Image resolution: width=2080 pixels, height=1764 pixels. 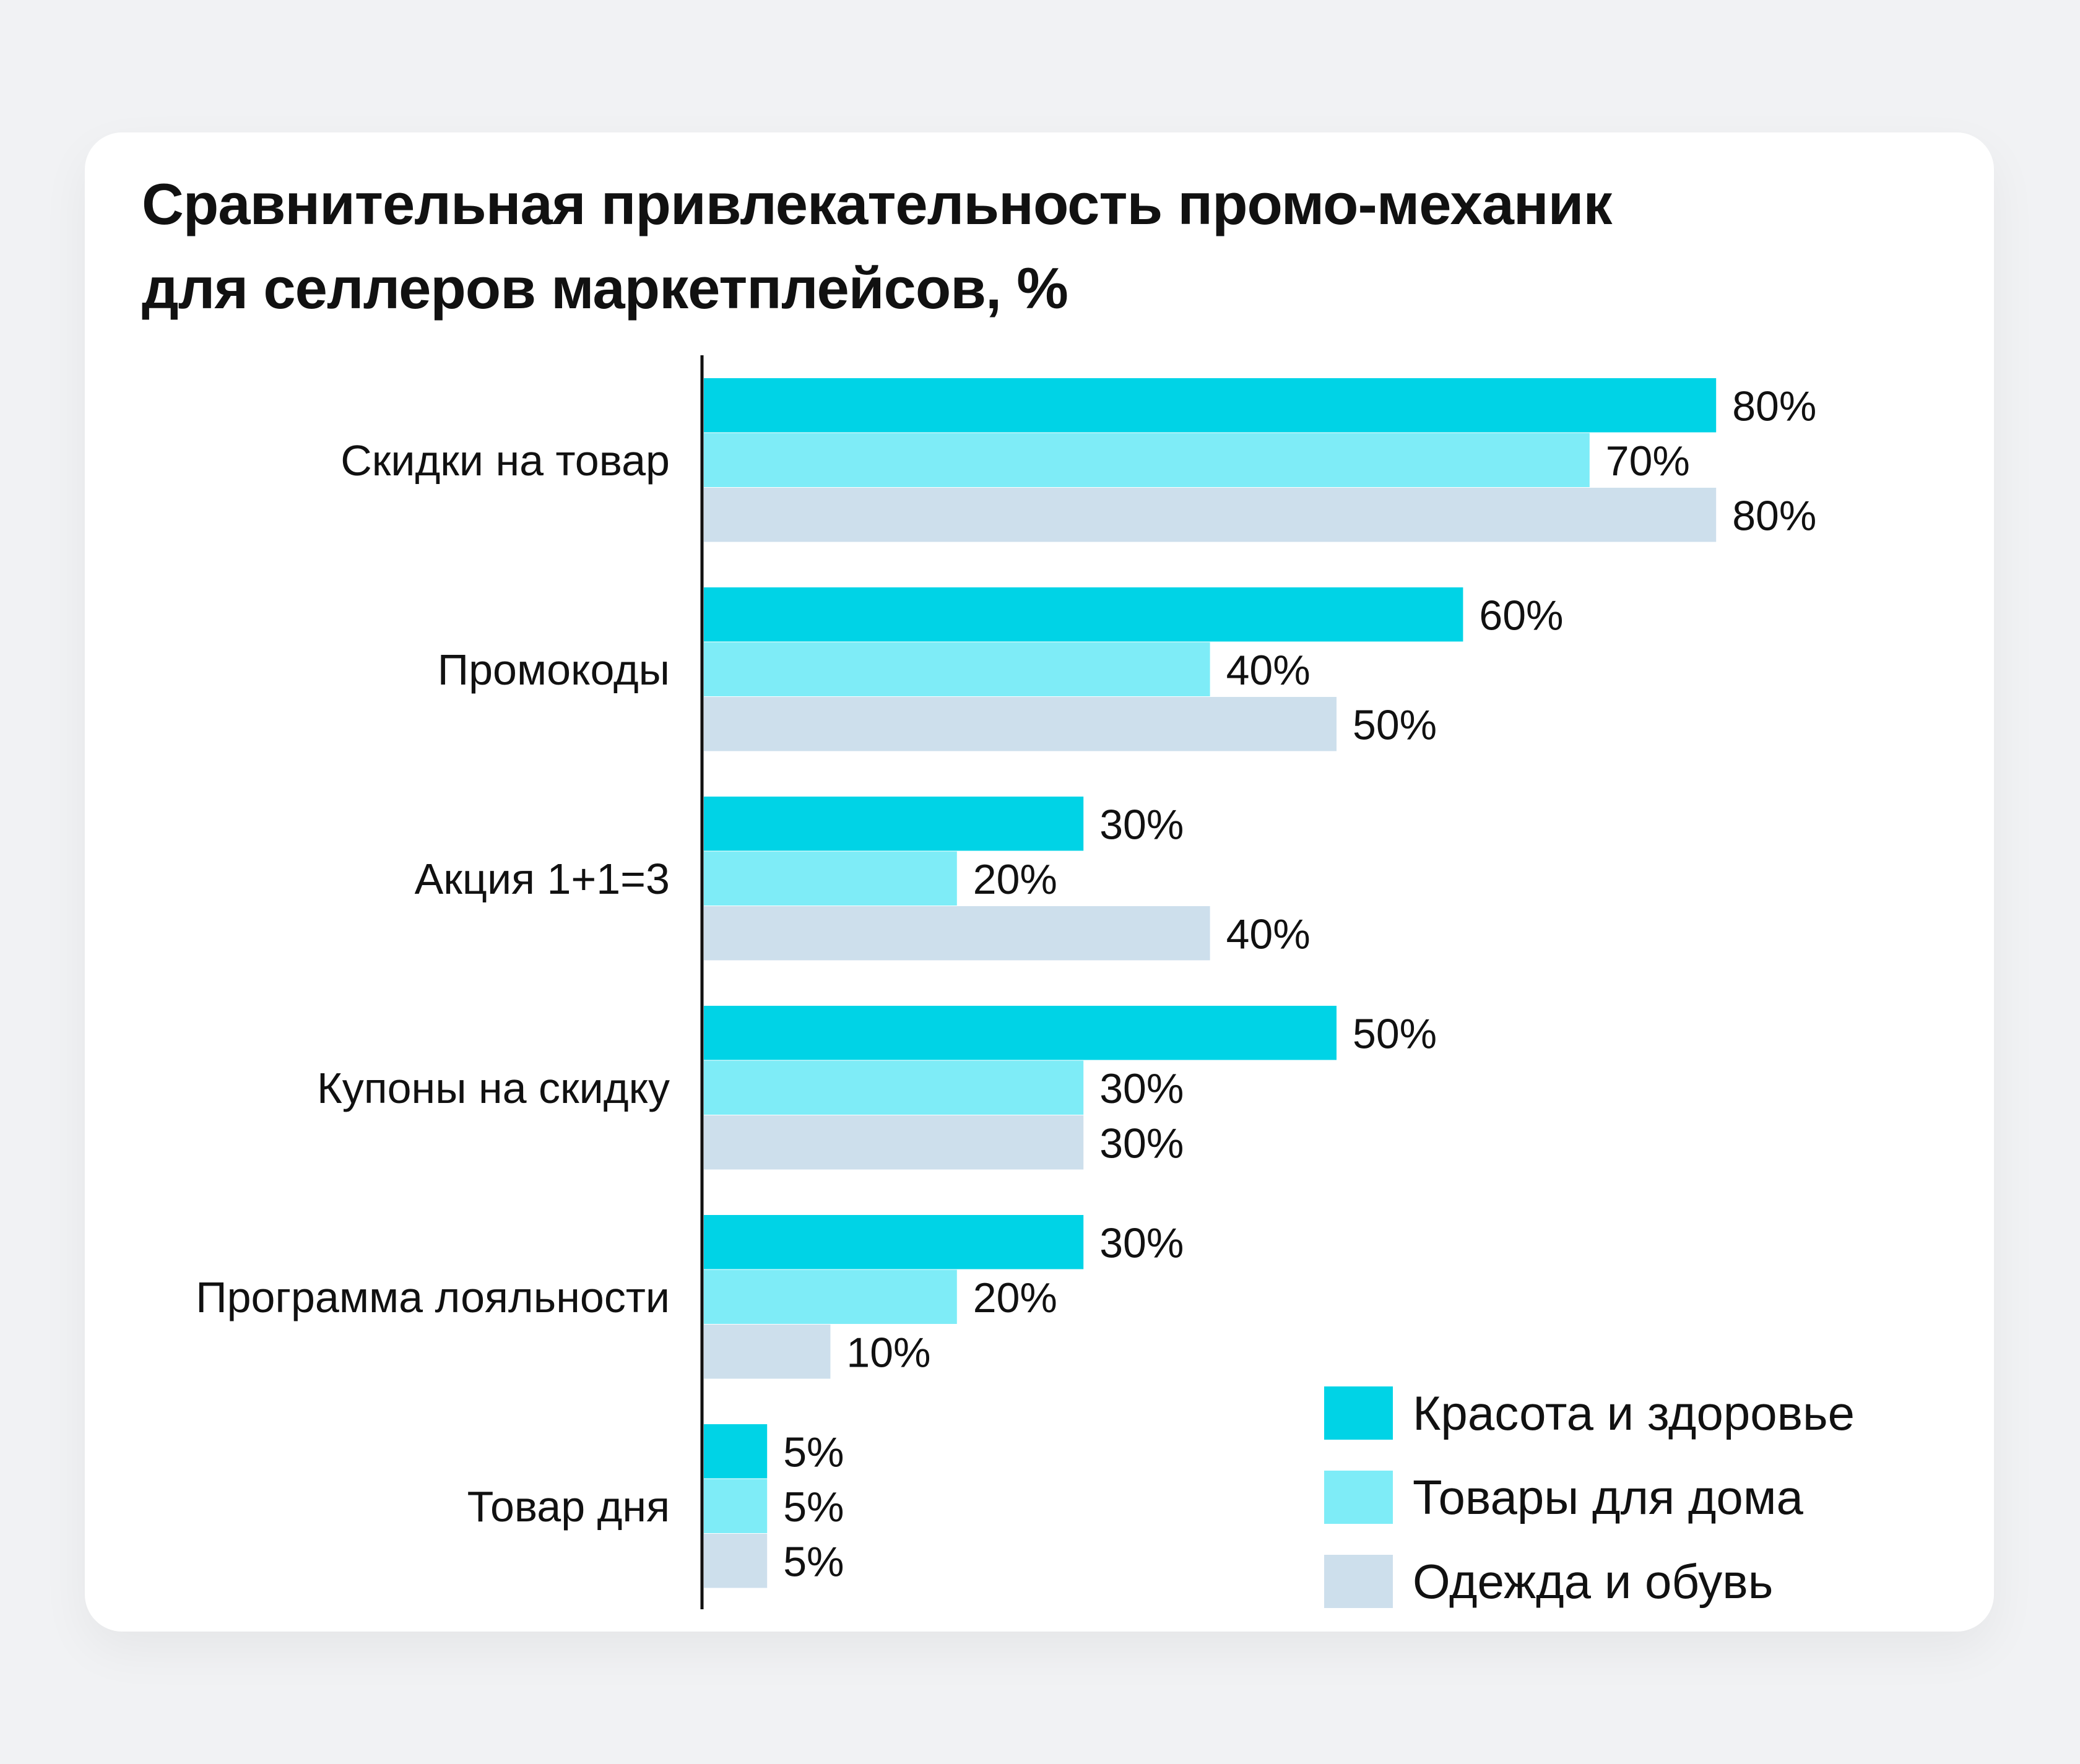 I want to click on legend-label: Товары для дома, so click(x=1608, y=1497).